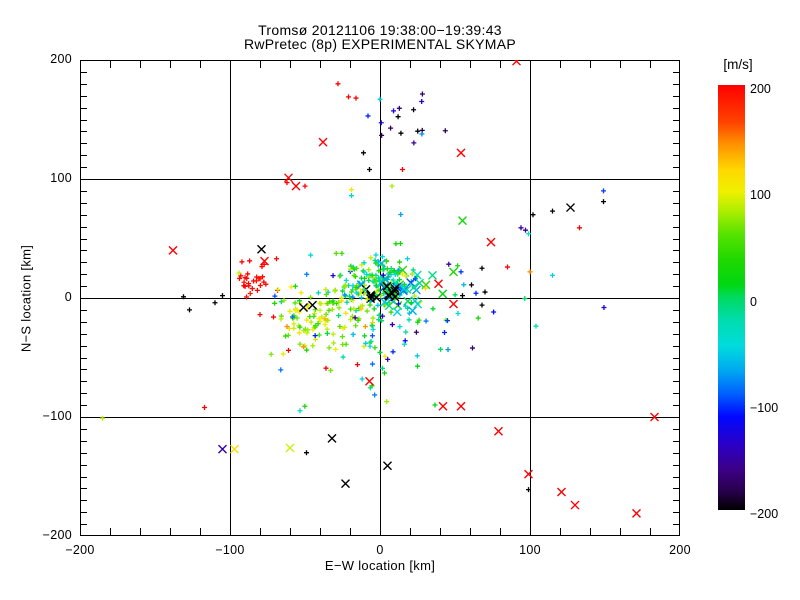 The height and width of the screenshot is (600, 800). What do you see at coordinates (380, 565) in the screenshot?
I see `x-axis-title: E−W location [km]` at bounding box center [380, 565].